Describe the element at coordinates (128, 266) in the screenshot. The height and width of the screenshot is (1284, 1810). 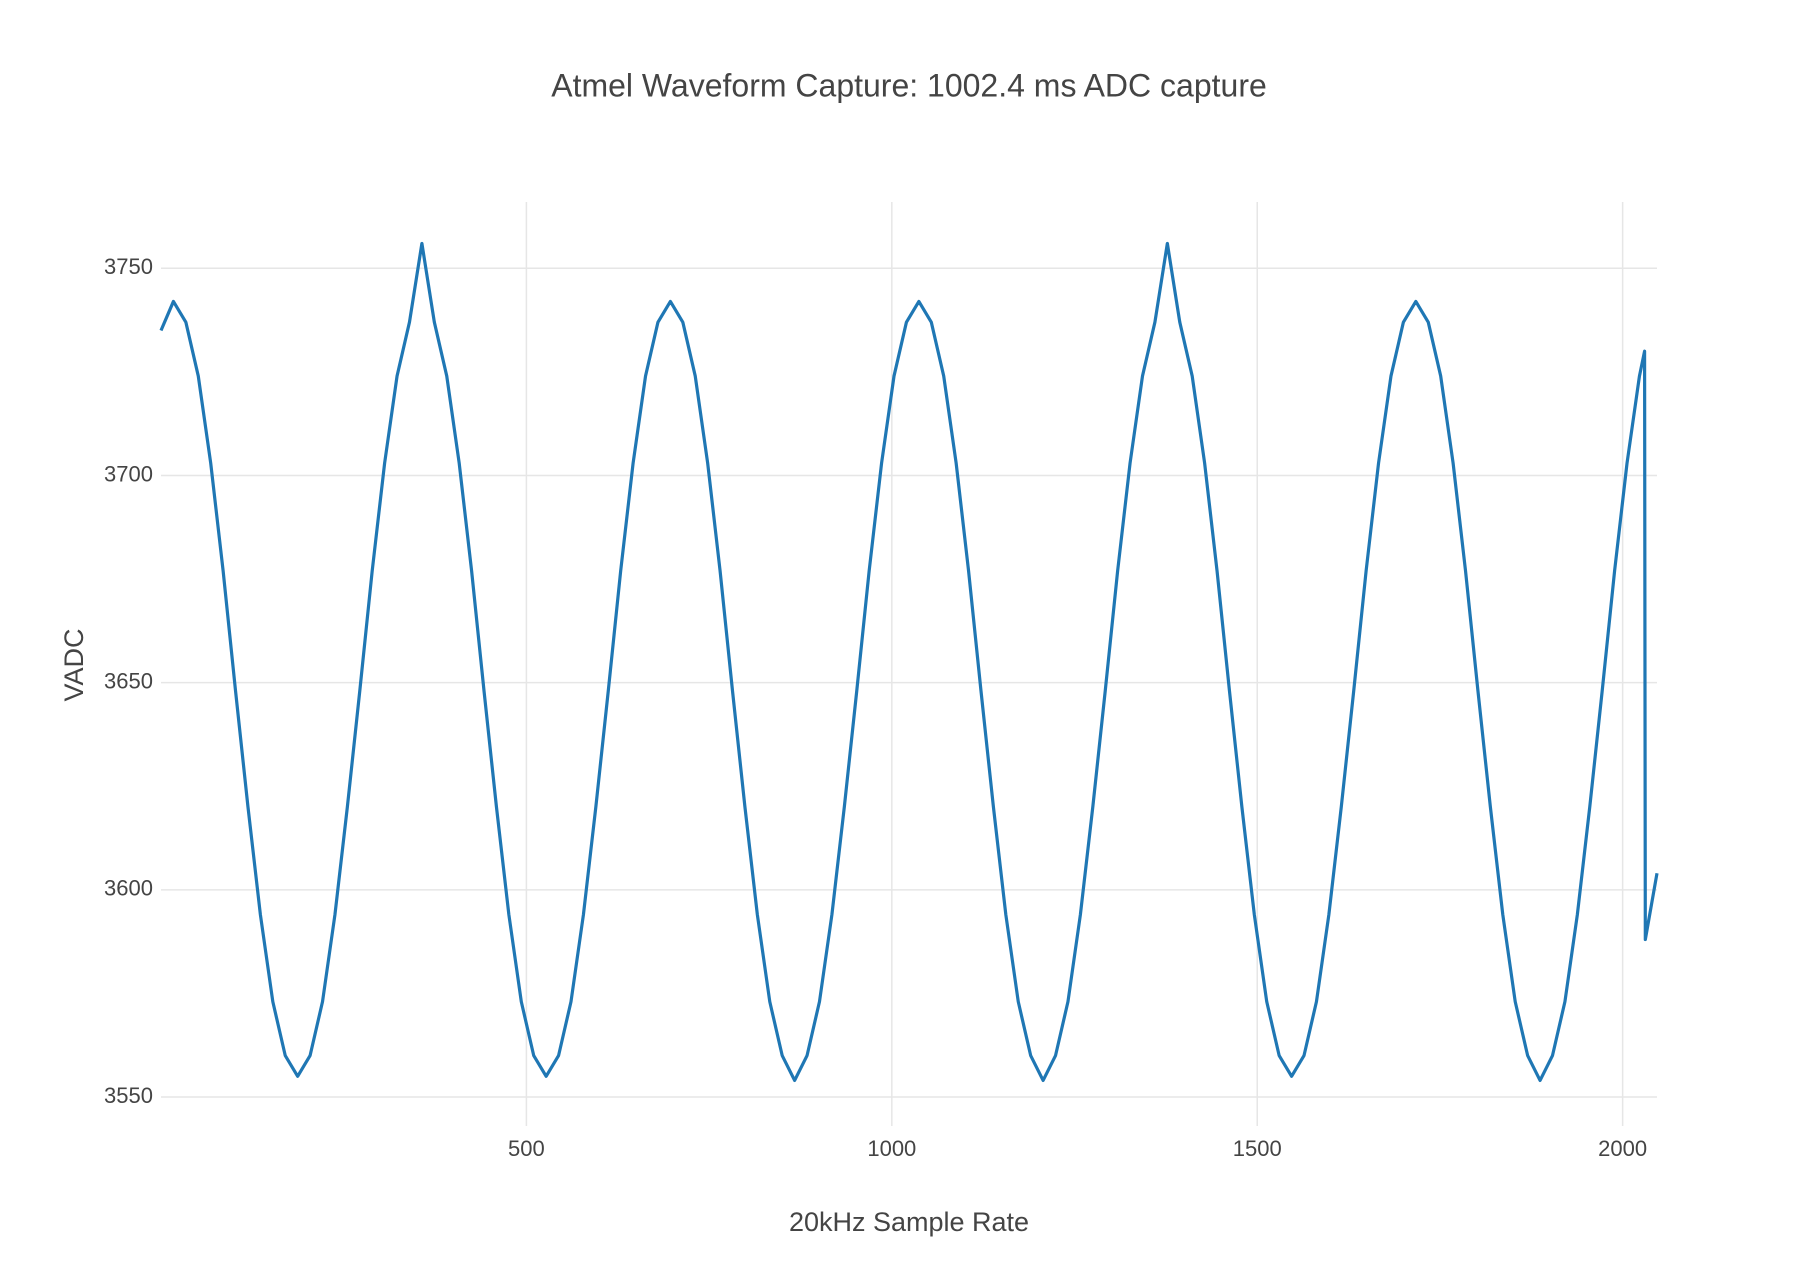
I see `y-tick-label: 3750` at that location.